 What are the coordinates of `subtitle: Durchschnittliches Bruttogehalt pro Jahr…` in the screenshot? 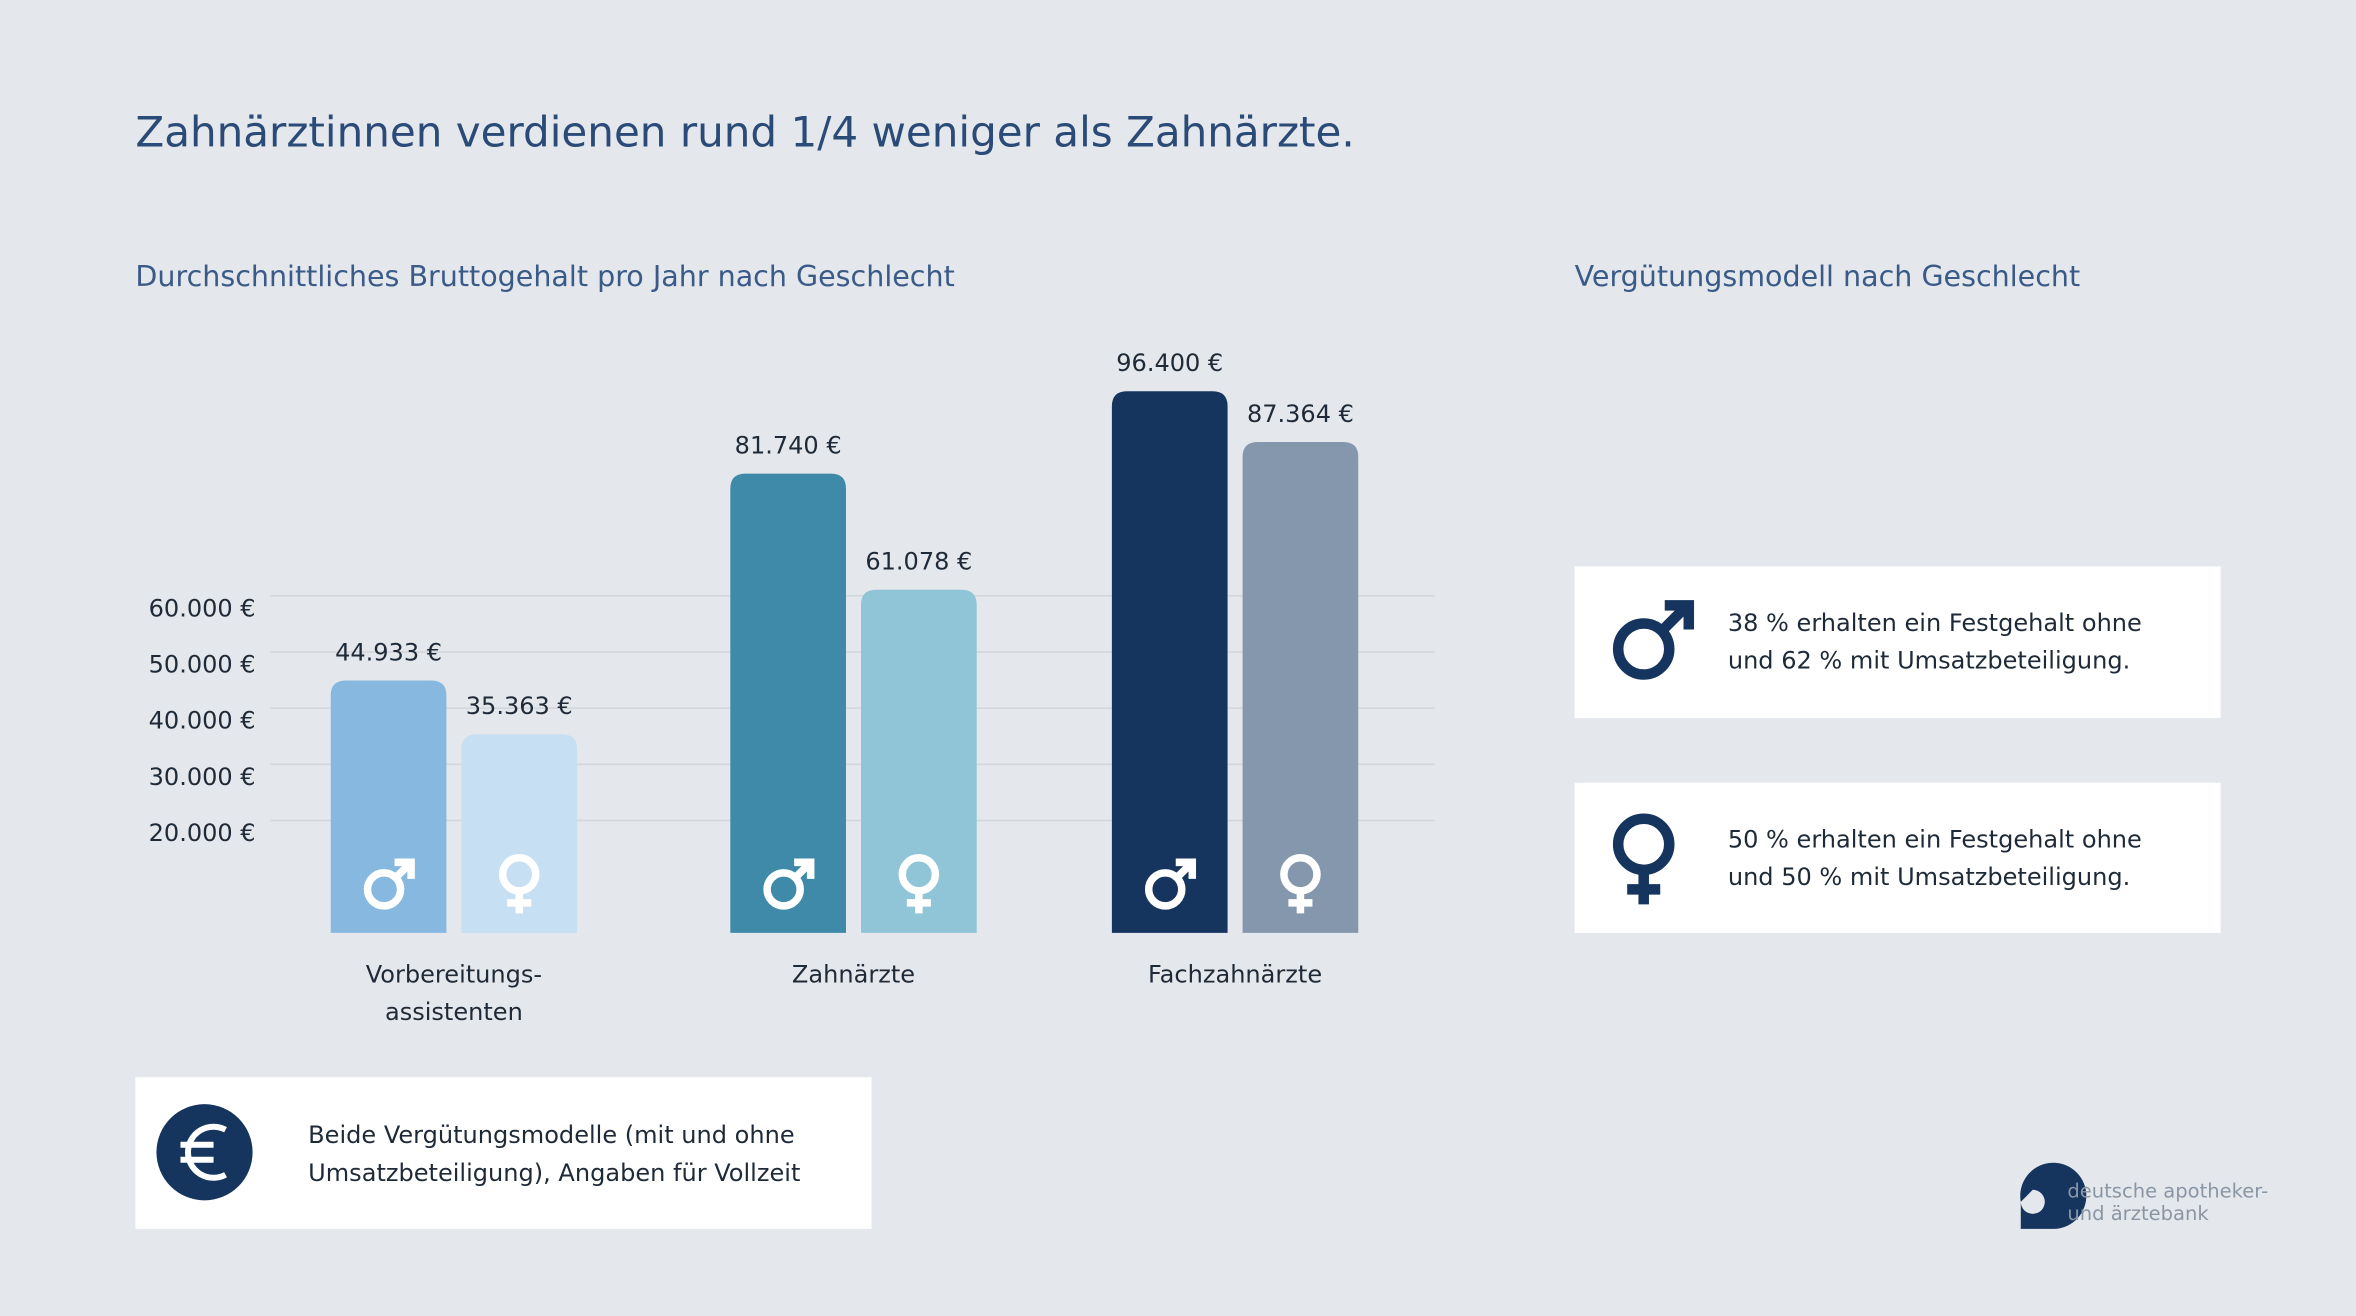 It's located at (544, 276).